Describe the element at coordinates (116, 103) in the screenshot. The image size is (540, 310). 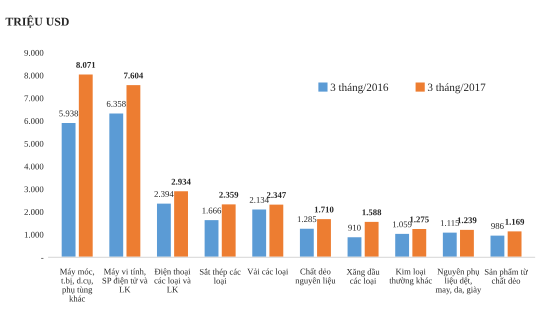
I see `data-label: 6.358` at that location.